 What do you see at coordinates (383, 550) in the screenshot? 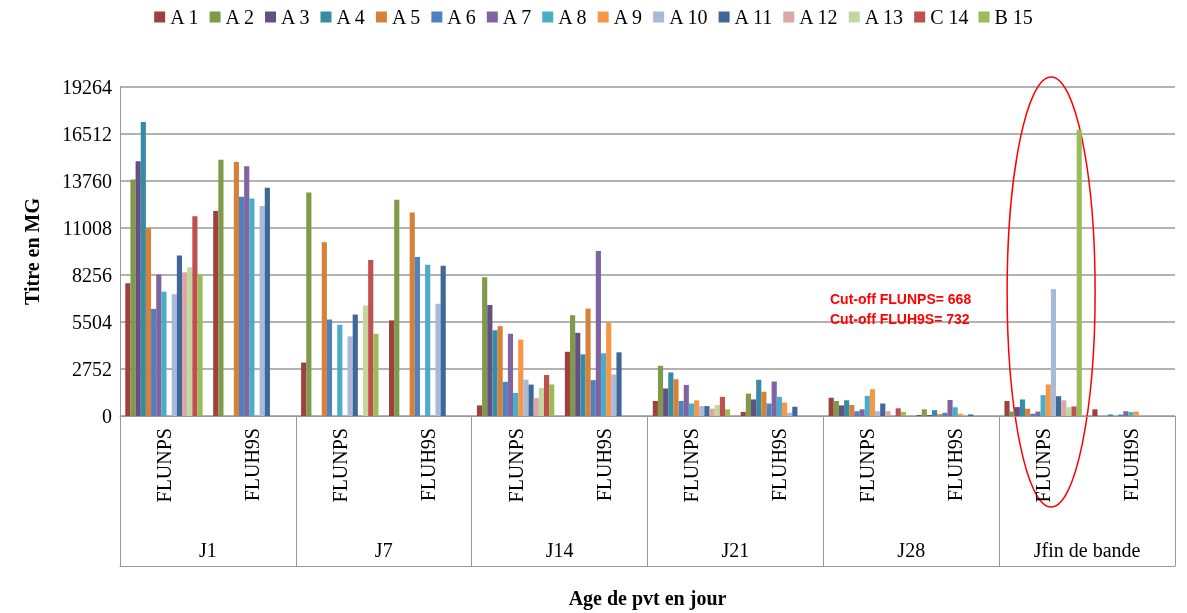
I see `text: J7` at bounding box center [383, 550].